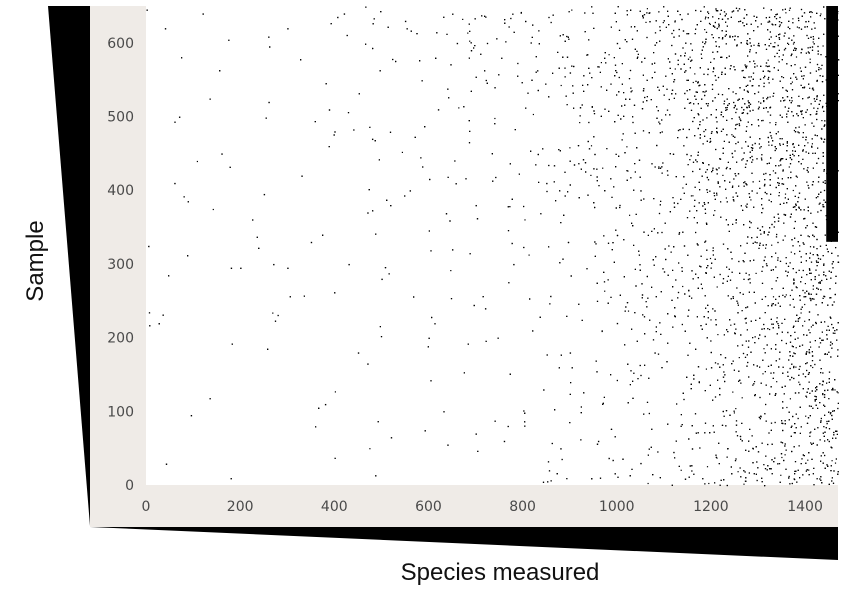 The image size is (854, 601). What do you see at coordinates (832, 124) in the screenshot?
I see `dense-band` at bounding box center [832, 124].